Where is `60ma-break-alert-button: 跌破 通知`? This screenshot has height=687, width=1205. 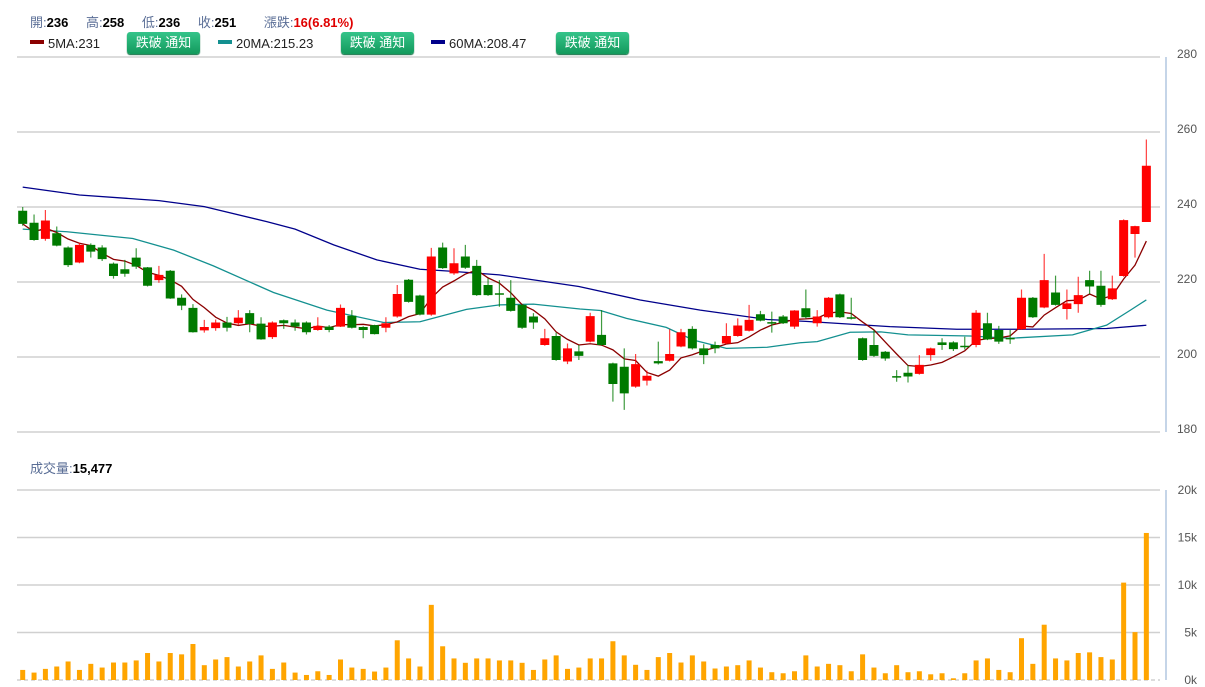 60ma-break-alert-button: 跌破 通知 is located at coordinates (592, 43).